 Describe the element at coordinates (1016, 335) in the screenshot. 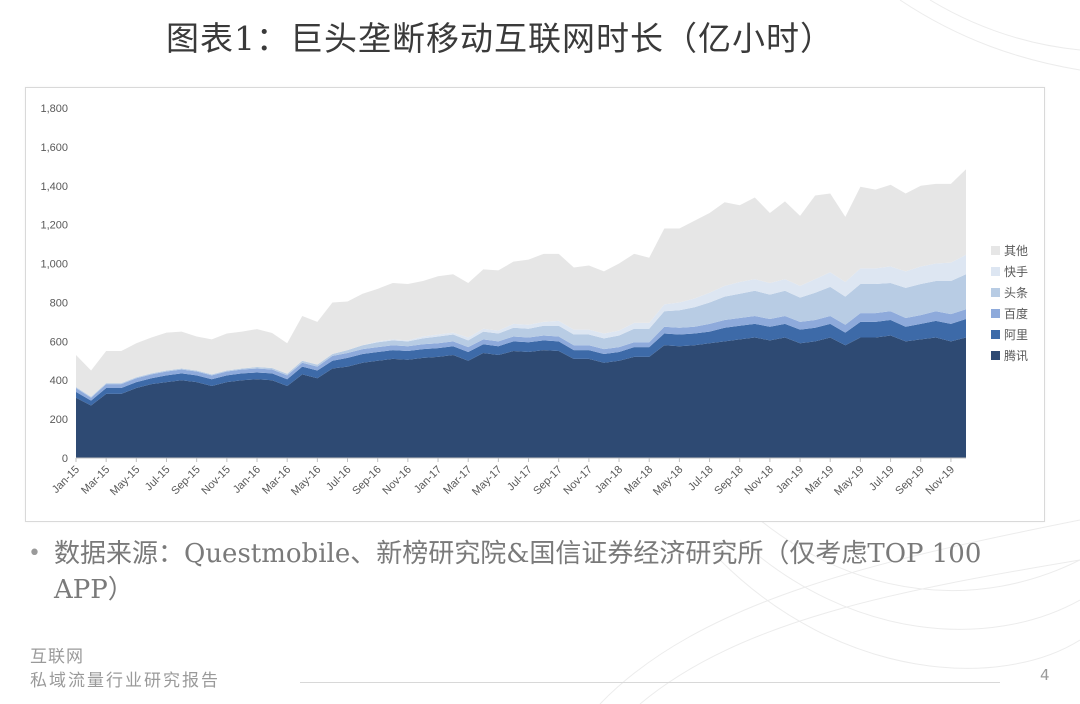

I see `legend-label: 阿里` at that location.